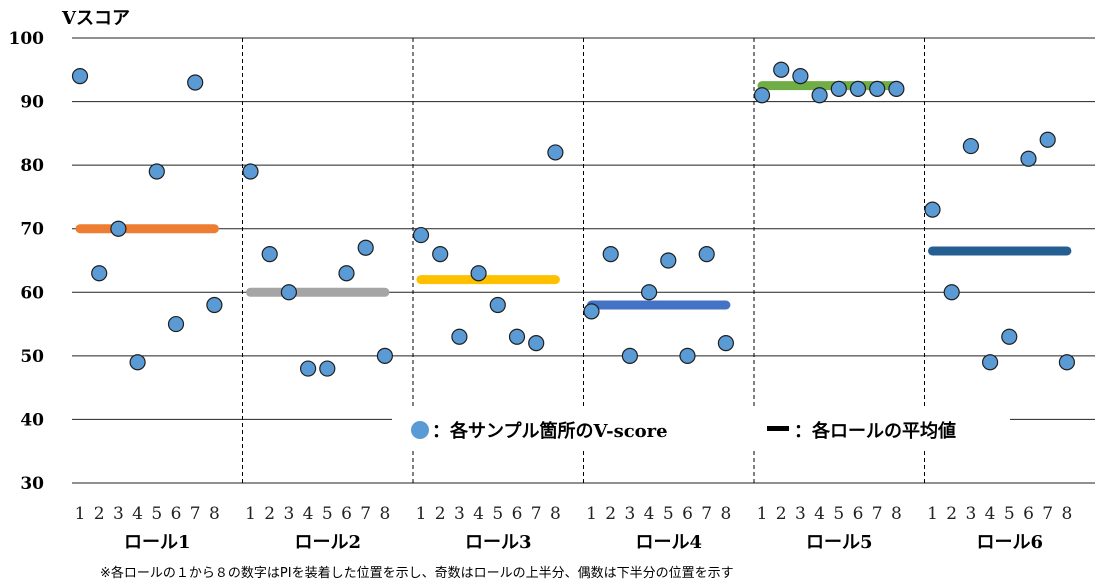 This screenshot has width=1101, height=585. I want to click on y-tick-label: 70, so click(32, 230).